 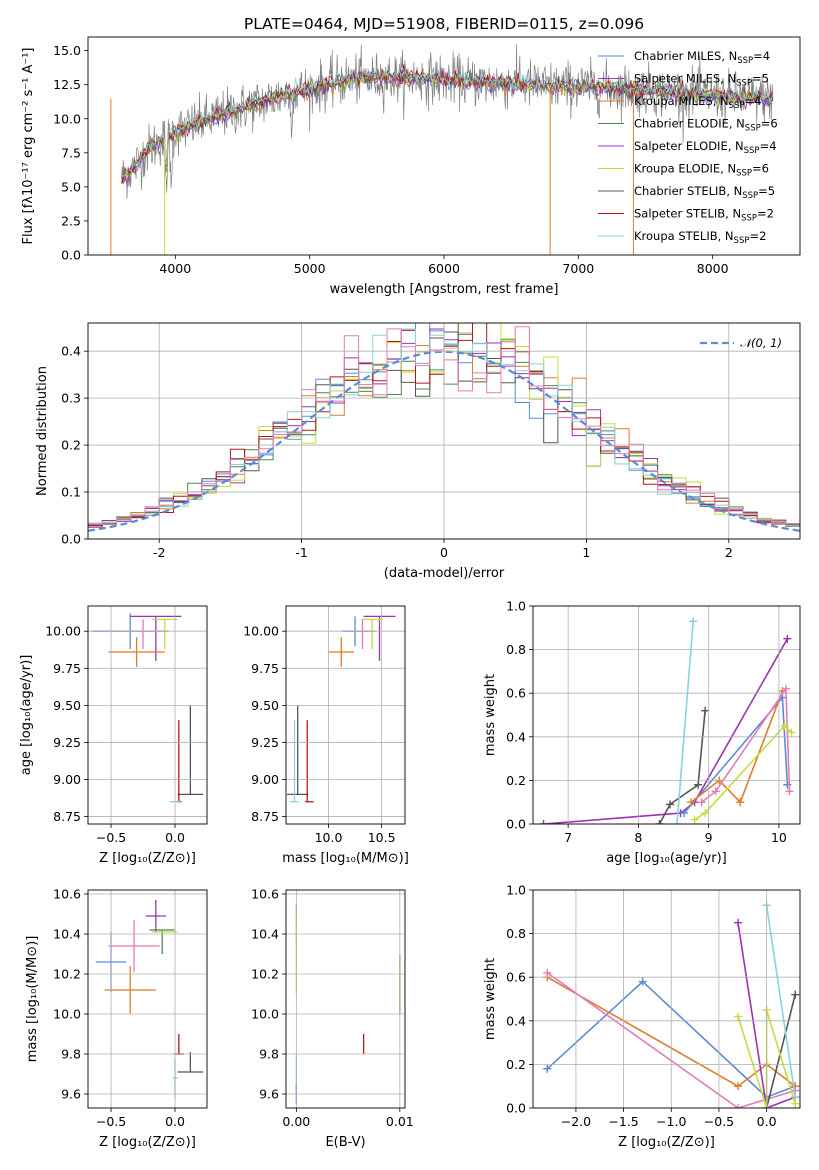 I want to click on y-tick-label: 0.1, so click(x=71, y=492).